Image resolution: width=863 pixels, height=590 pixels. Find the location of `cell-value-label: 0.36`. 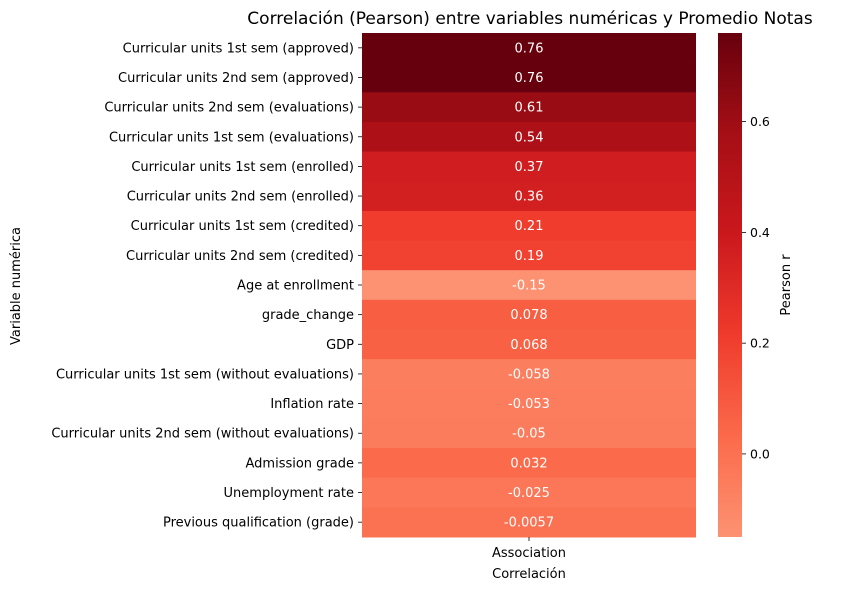

cell-value-label: 0.36 is located at coordinates (529, 197).